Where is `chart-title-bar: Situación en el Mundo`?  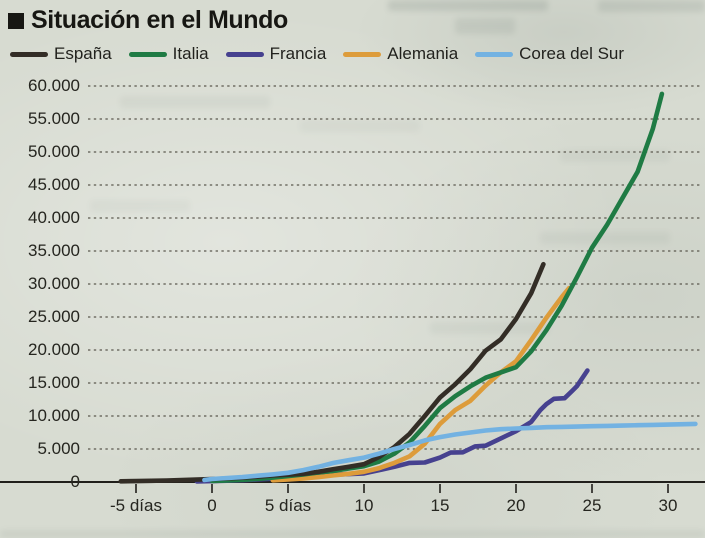
chart-title-bar: Situación en el Mundo is located at coordinates (148, 20).